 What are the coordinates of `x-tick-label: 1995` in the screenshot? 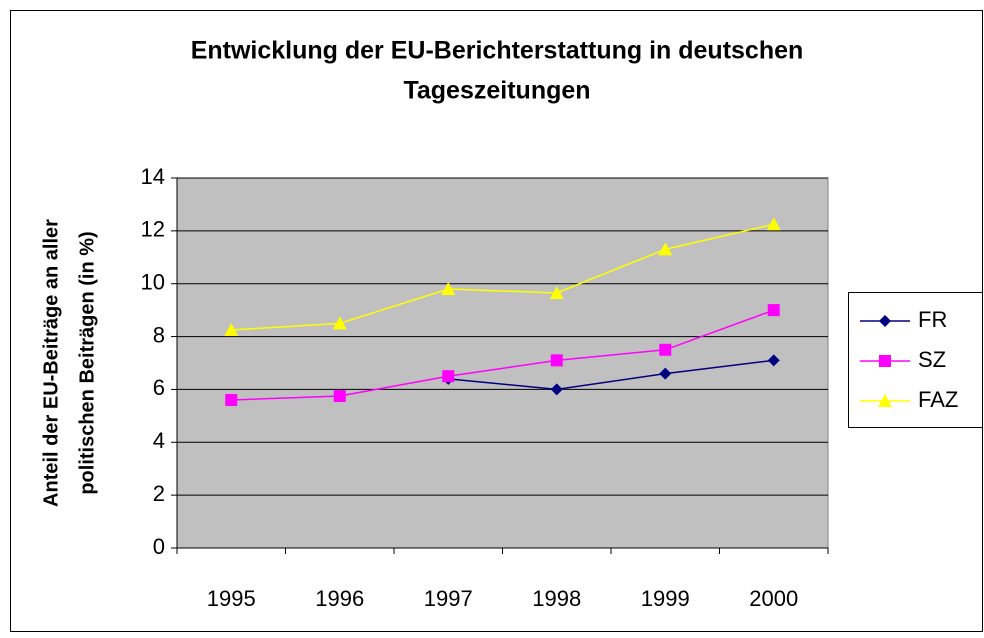 It's located at (231, 598).